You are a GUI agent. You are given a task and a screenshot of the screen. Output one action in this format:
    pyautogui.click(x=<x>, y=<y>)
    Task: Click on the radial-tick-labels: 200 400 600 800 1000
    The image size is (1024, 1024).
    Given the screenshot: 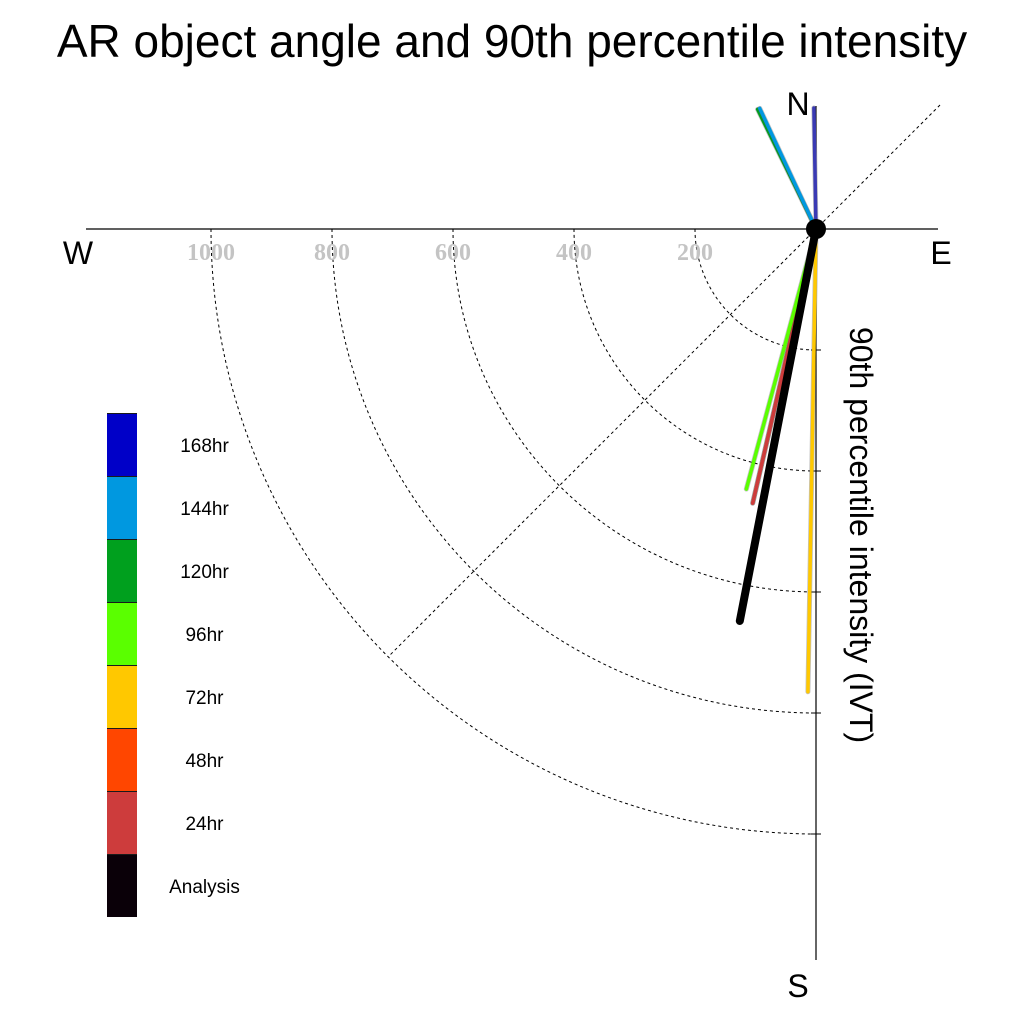 What is the action you would take?
    pyautogui.click(x=450, y=253)
    